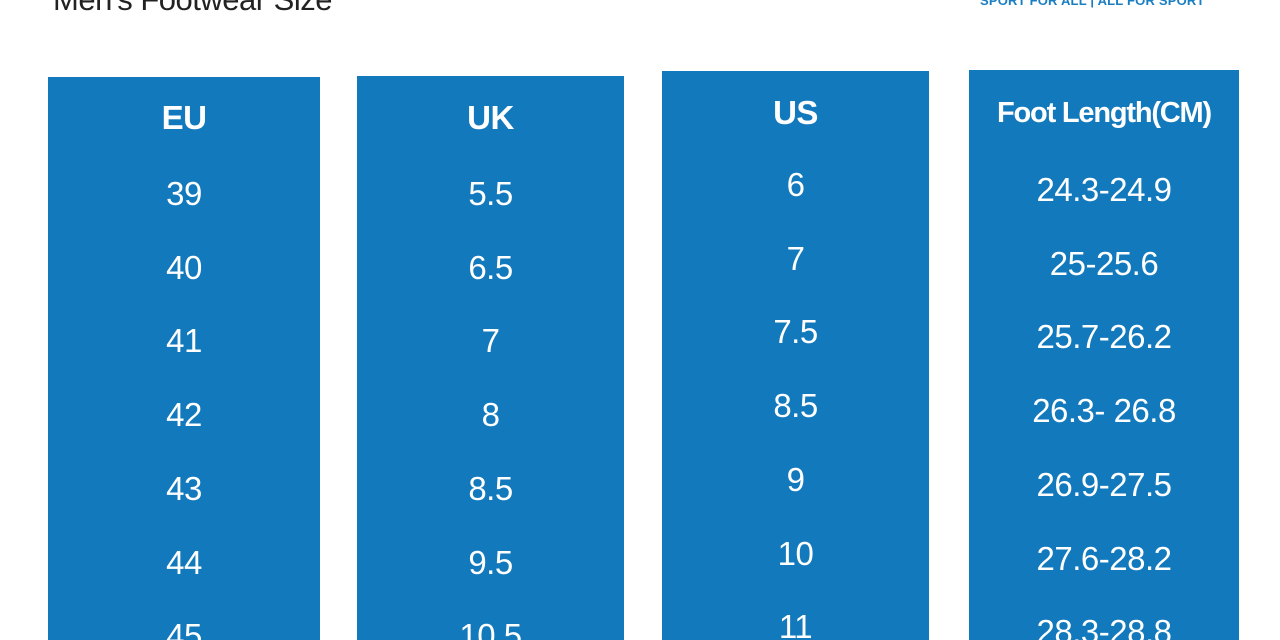 The image size is (1280, 640). Describe the element at coordinates (795, 624) in the screenshot. I see `size-cell: 11` at that location.